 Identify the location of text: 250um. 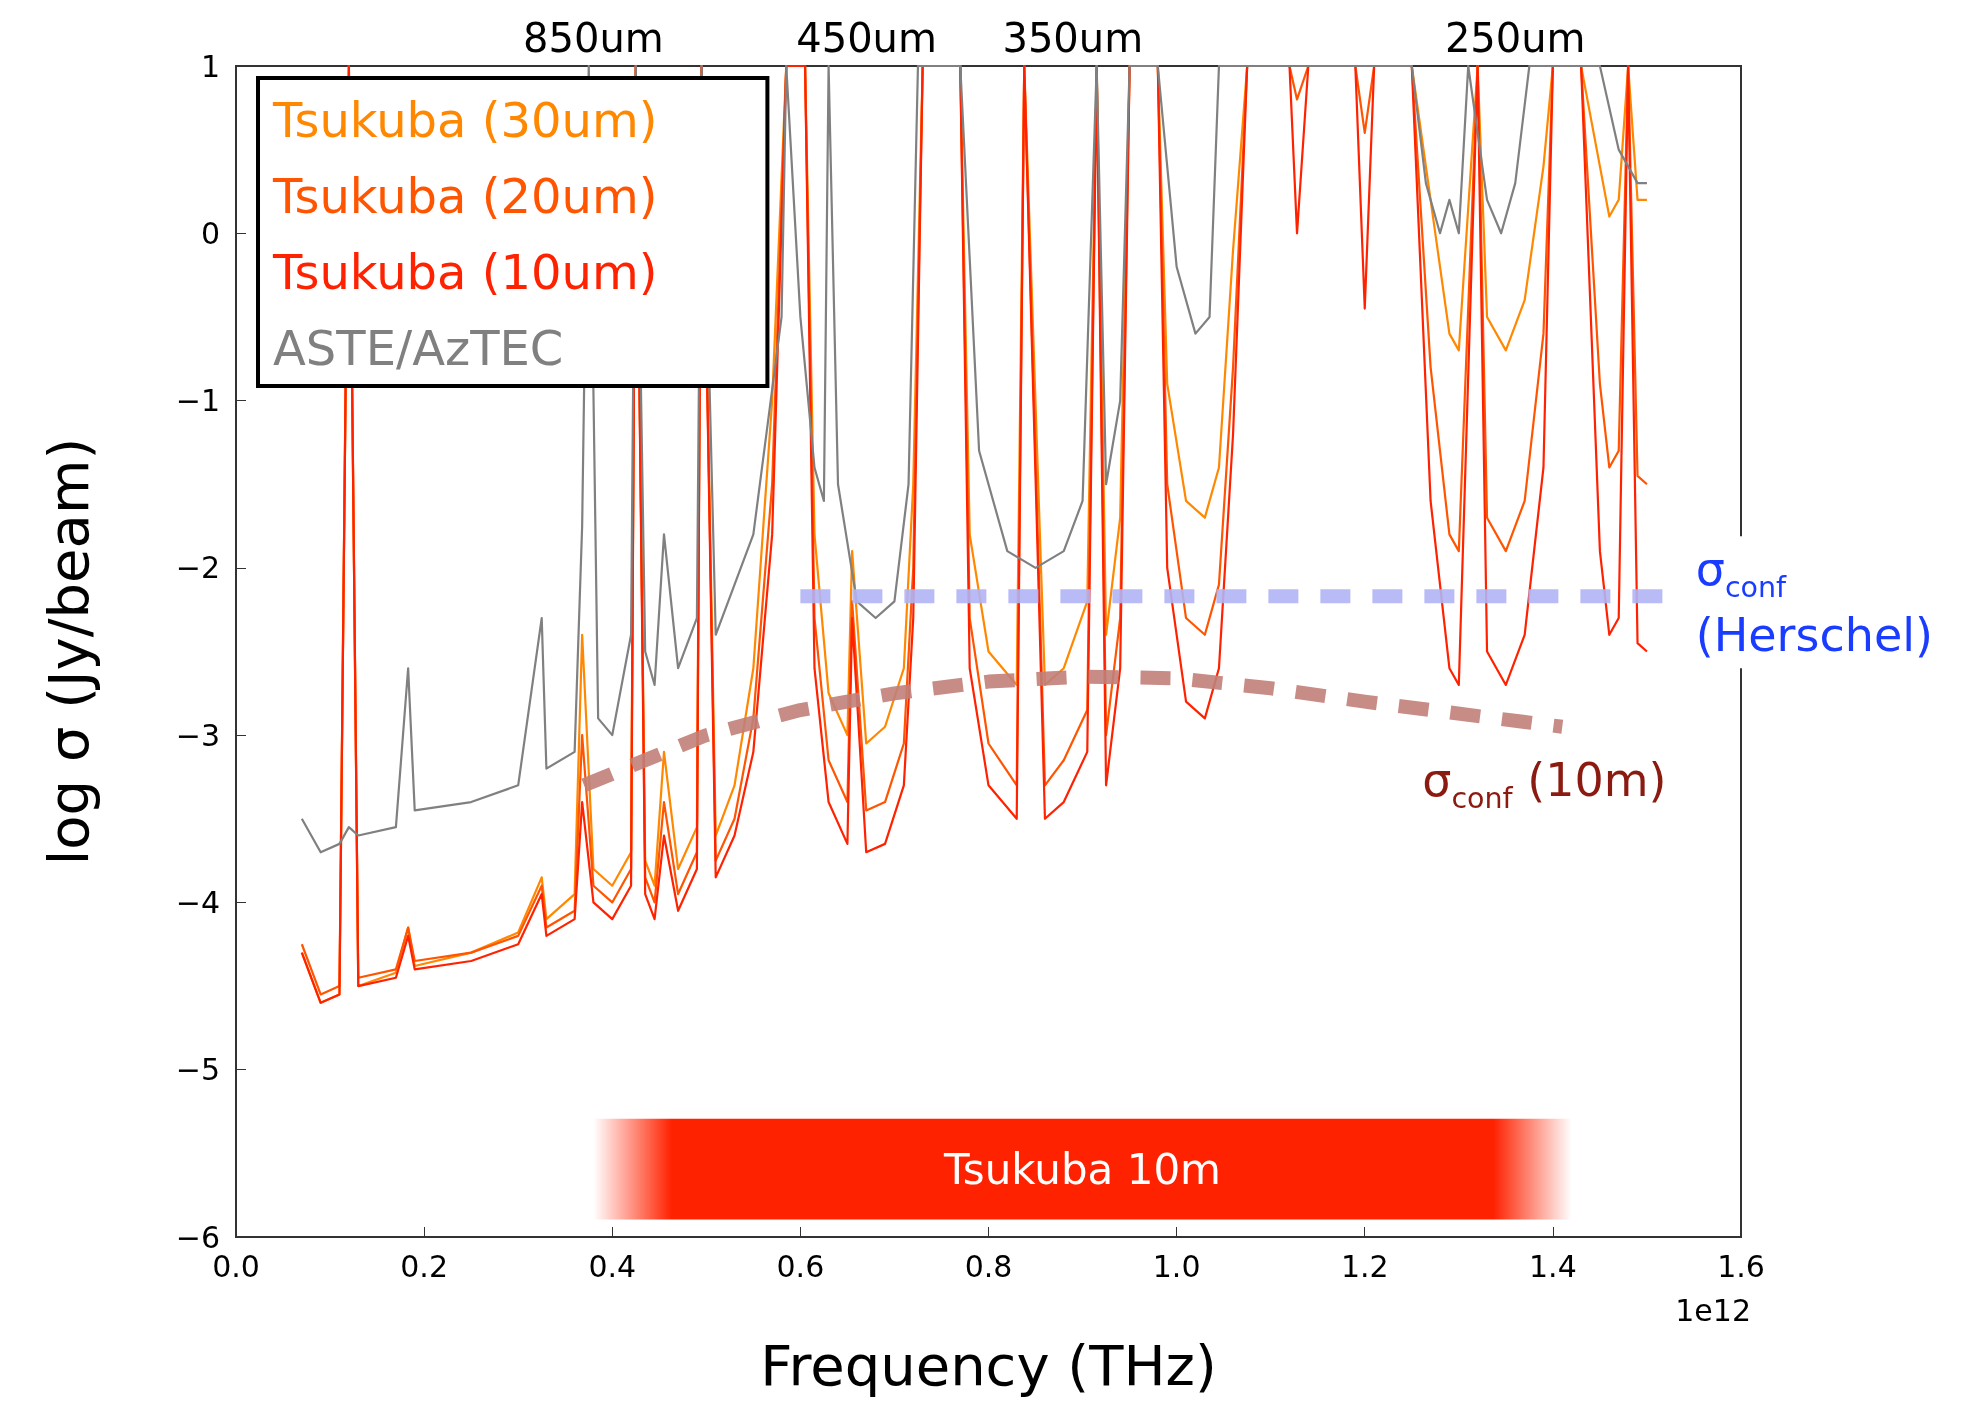
(1515, 38).